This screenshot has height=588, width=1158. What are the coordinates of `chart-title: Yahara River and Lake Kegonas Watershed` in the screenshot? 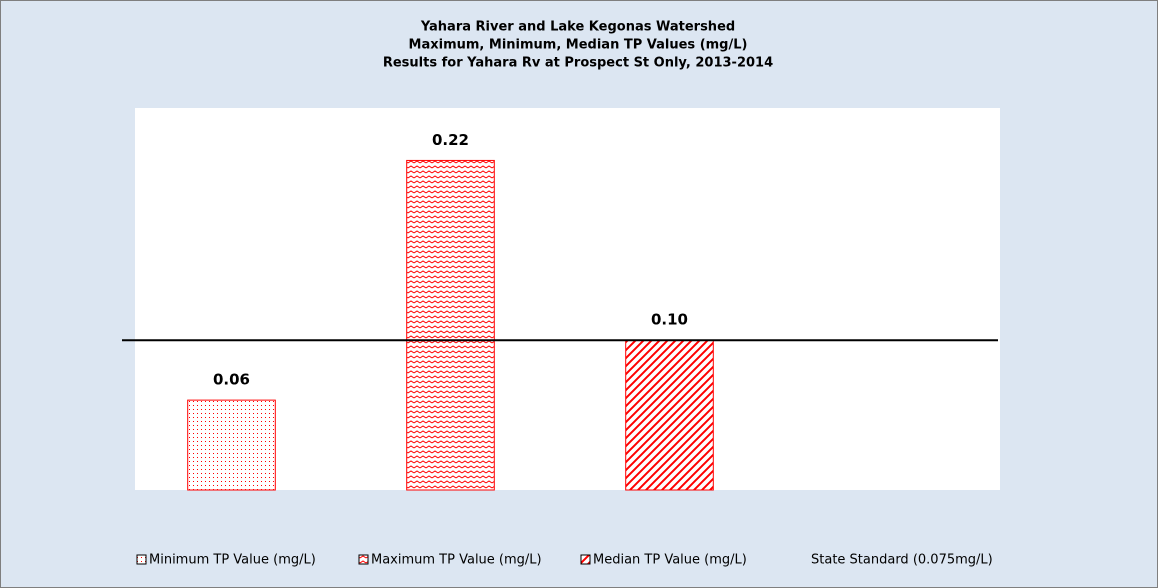 It's located at (577, 27).